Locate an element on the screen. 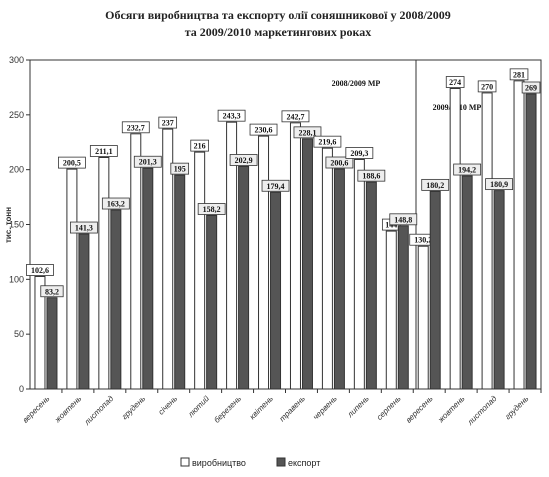 The image size is (549, 477). x-tick-label: квітень is located at coordinates (261, 407).